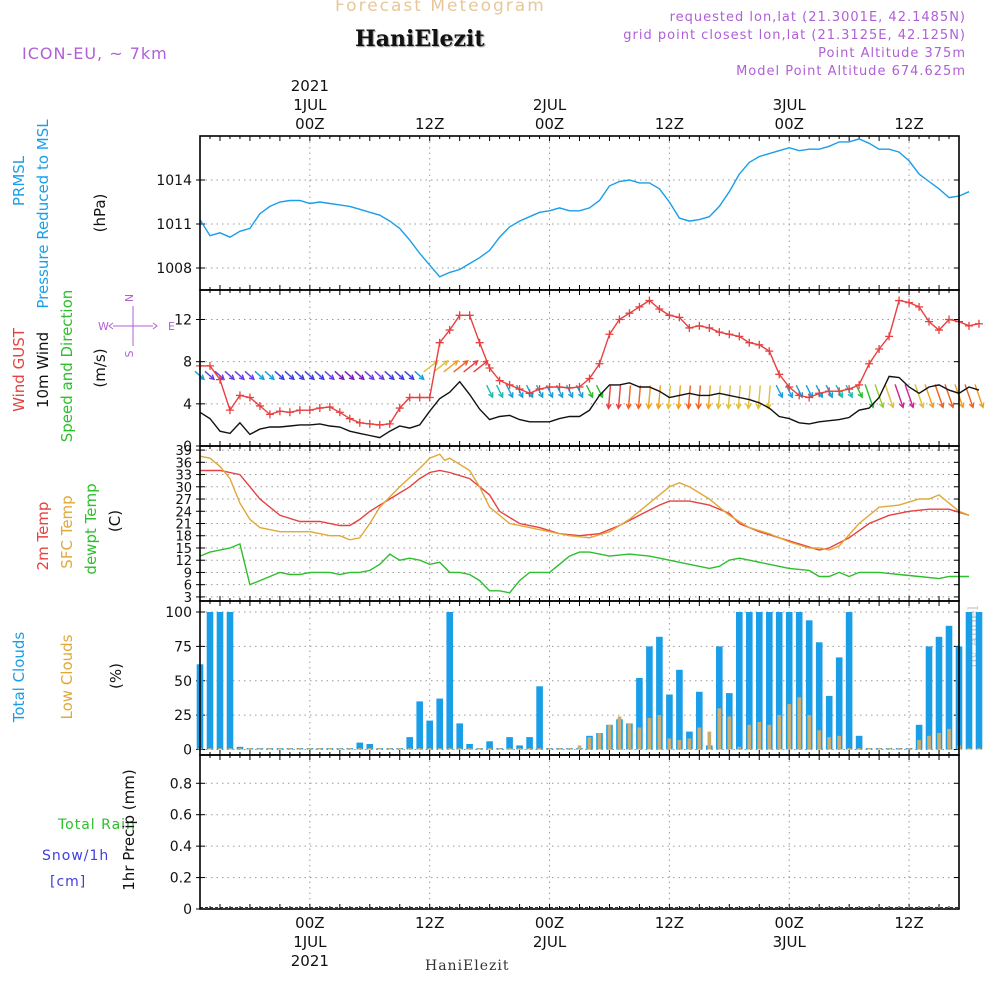 Image resolution: width=1000 pixels, height=1000 pixels. I want to click on top-time-label: 3JUL, so click(790, 105).